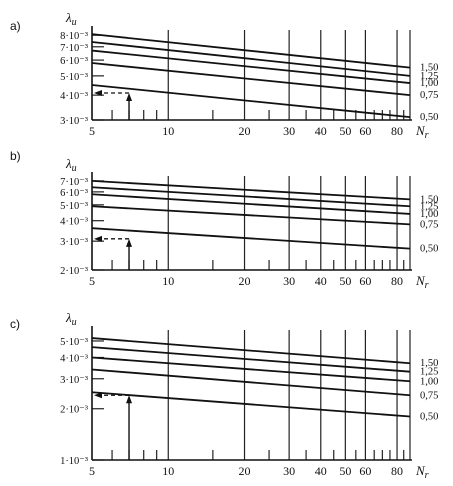 This screenshot has height=486, width=453. What do you see at coordinates (74, 461) in the screenshot?
I see `y-tick-label: 1·10⁻³` at bounding box center [74, 461].